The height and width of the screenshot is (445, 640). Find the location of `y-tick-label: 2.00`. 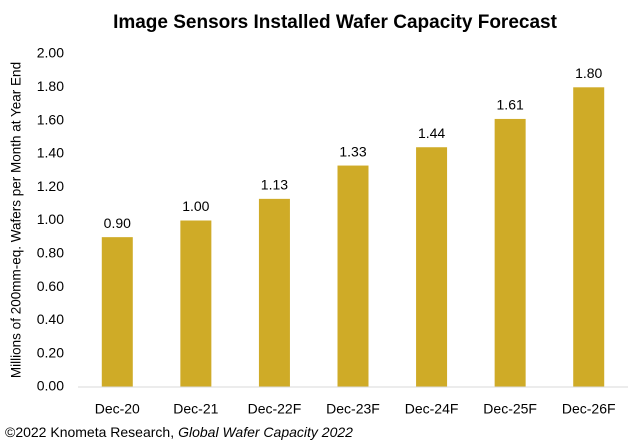

y-tick-label: 2.00 is located at coordinates (50, 53).